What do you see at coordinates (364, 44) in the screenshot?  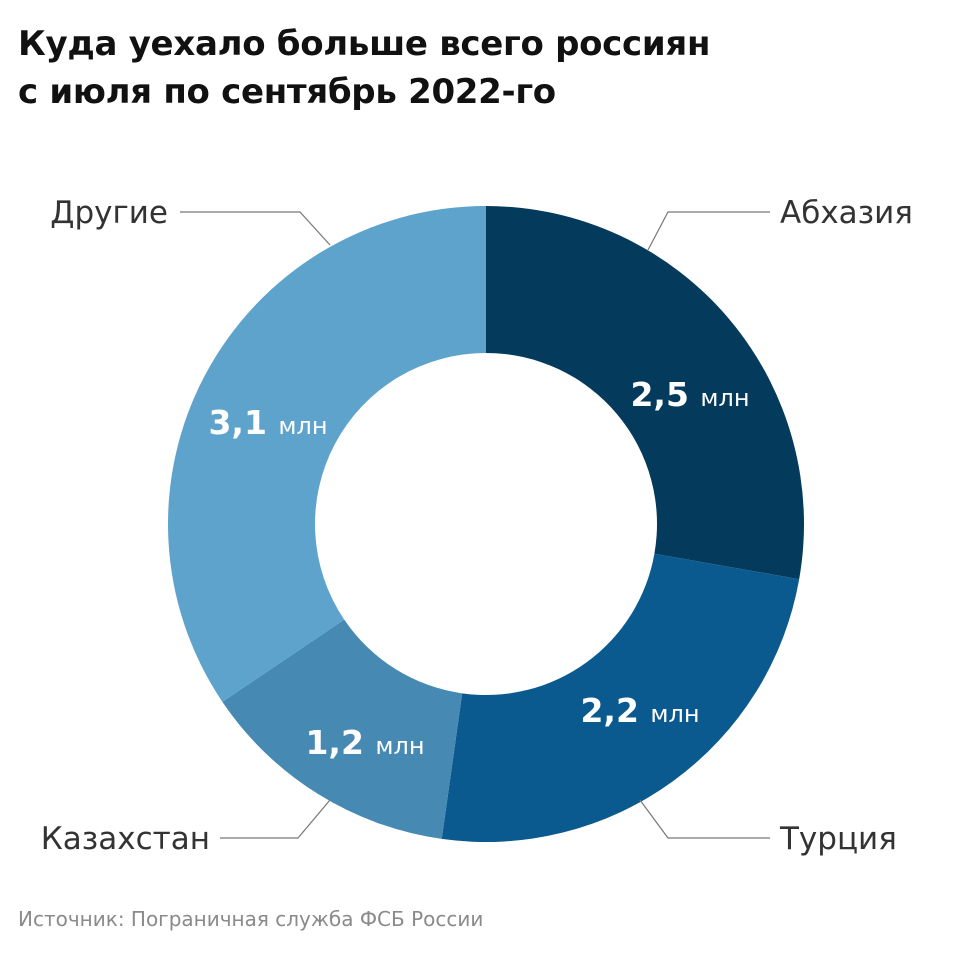 I see `title-line-1: Куда уехало больше всего россиян` at bounding box center [364, 44].